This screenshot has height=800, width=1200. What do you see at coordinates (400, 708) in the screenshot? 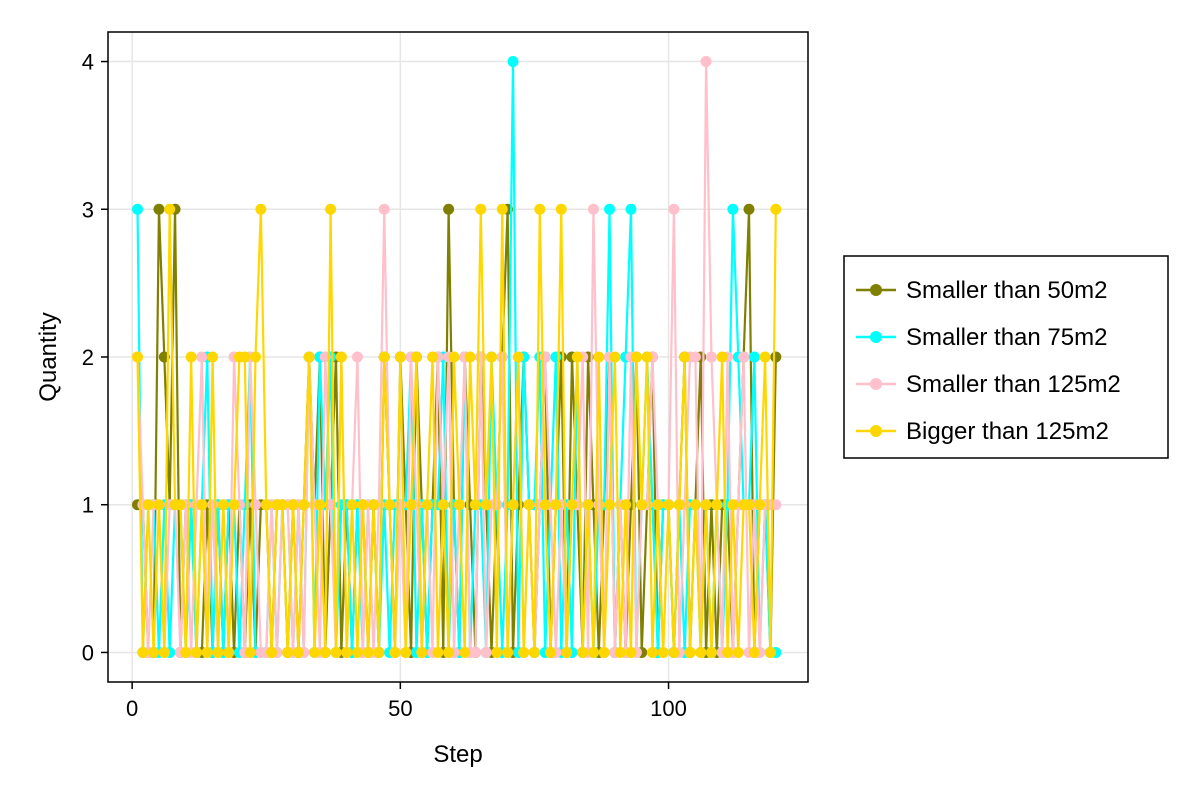
I see `x-tick-label: 50` at bounding box center [400, 708].